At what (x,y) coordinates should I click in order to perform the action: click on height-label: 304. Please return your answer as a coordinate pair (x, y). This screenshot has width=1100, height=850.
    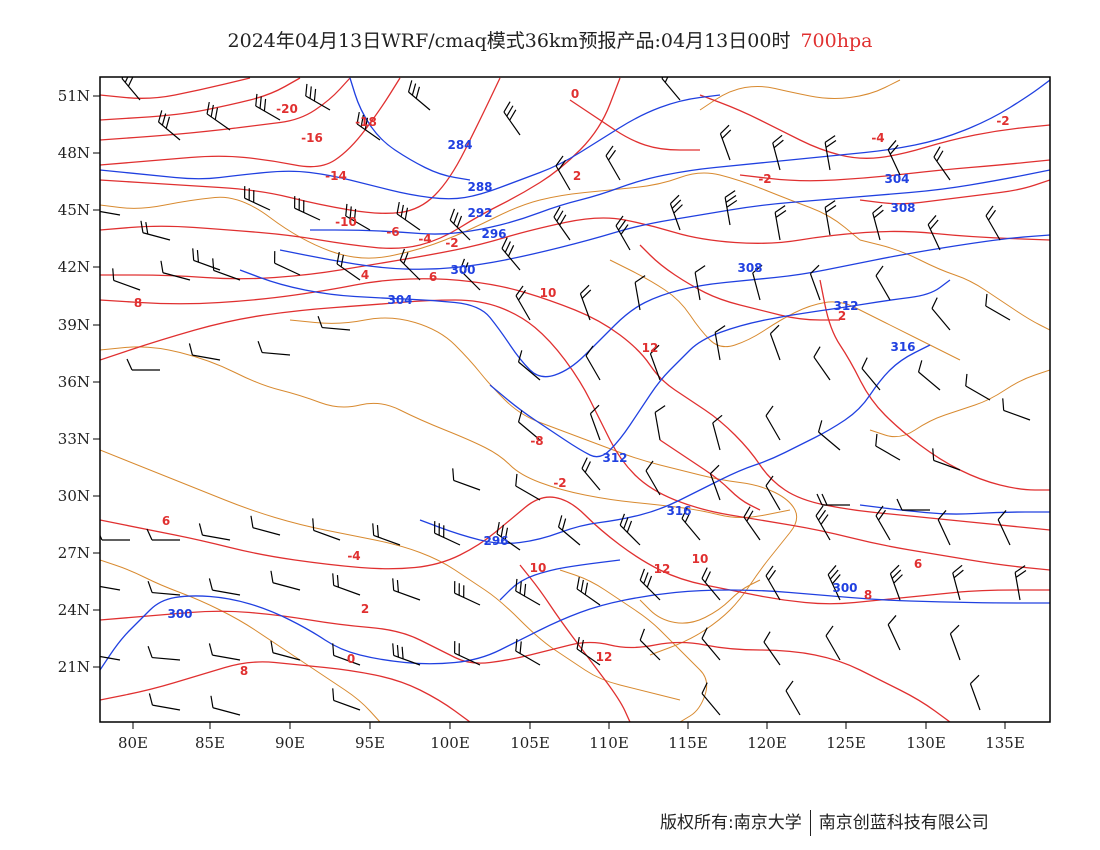
    Looking at the image, I should click on (896, 179).